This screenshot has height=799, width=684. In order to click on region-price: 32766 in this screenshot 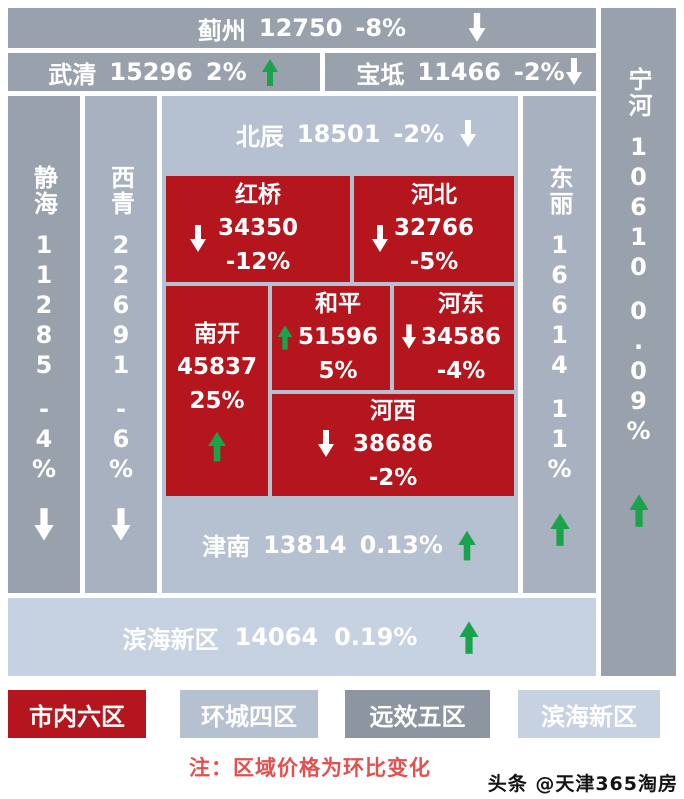, I will do `click(434, 228)`.